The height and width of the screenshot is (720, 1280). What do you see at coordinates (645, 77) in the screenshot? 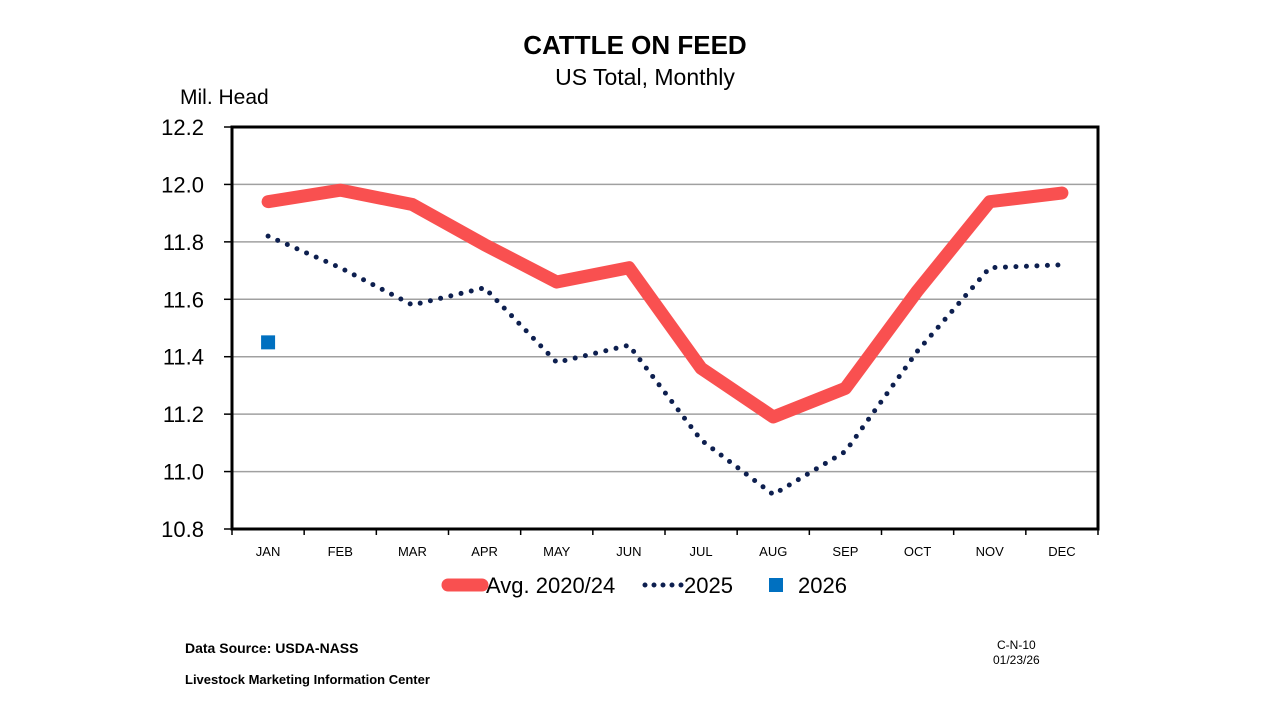
I see `chart-subtitle: US Total, Monthly` at bounding box center [645, 77].